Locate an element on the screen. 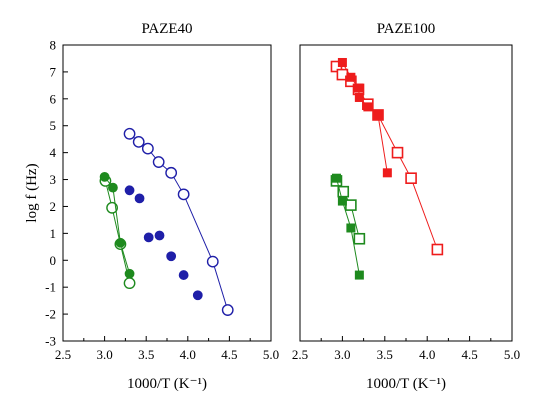 The image size is (550, 412). y-tick-label: 7 is located at coordinates (53, 71).